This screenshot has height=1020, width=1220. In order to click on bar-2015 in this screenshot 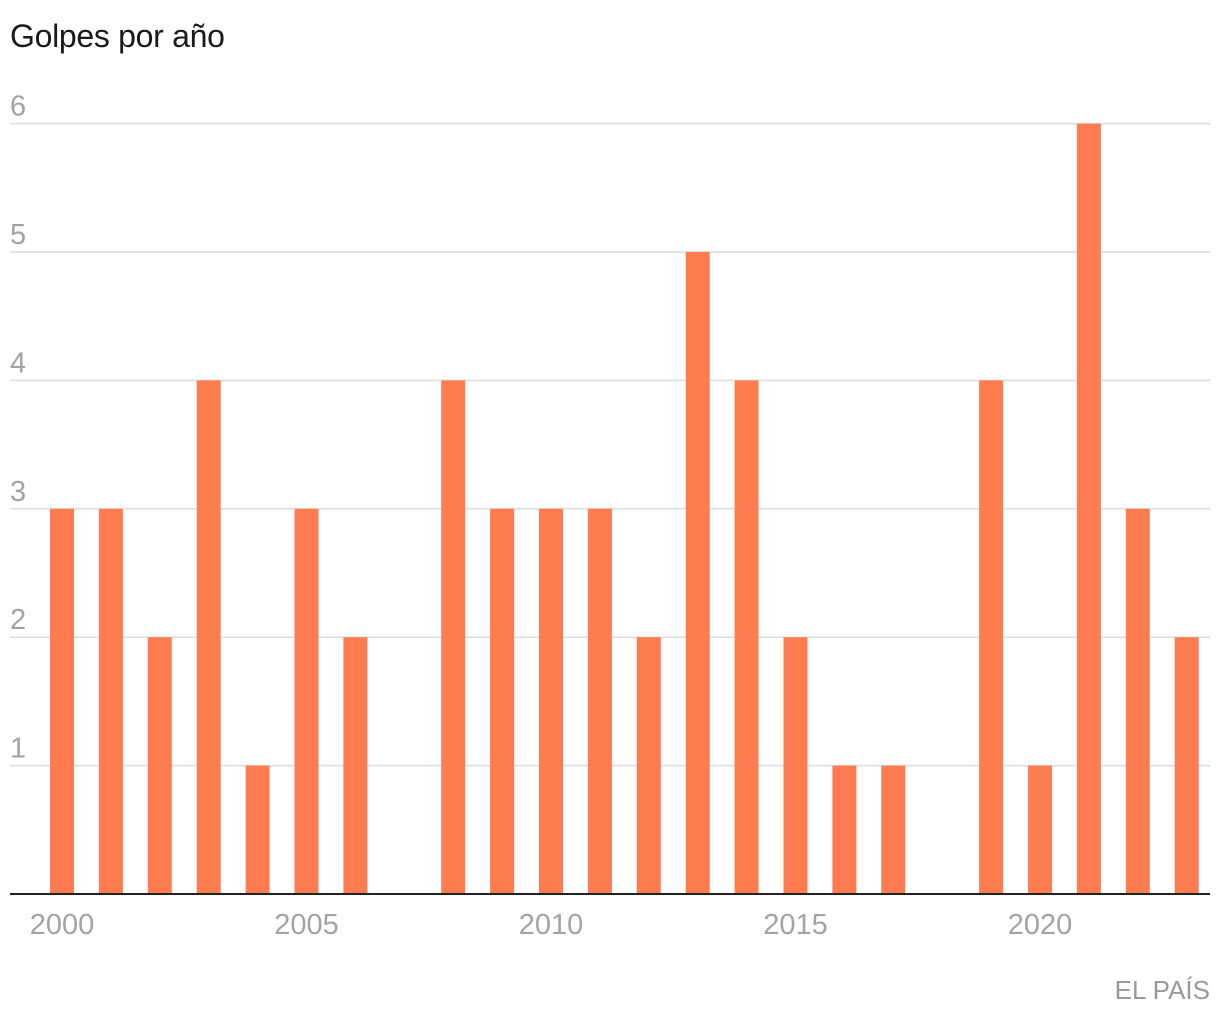, I will do `click(795, 765)`.